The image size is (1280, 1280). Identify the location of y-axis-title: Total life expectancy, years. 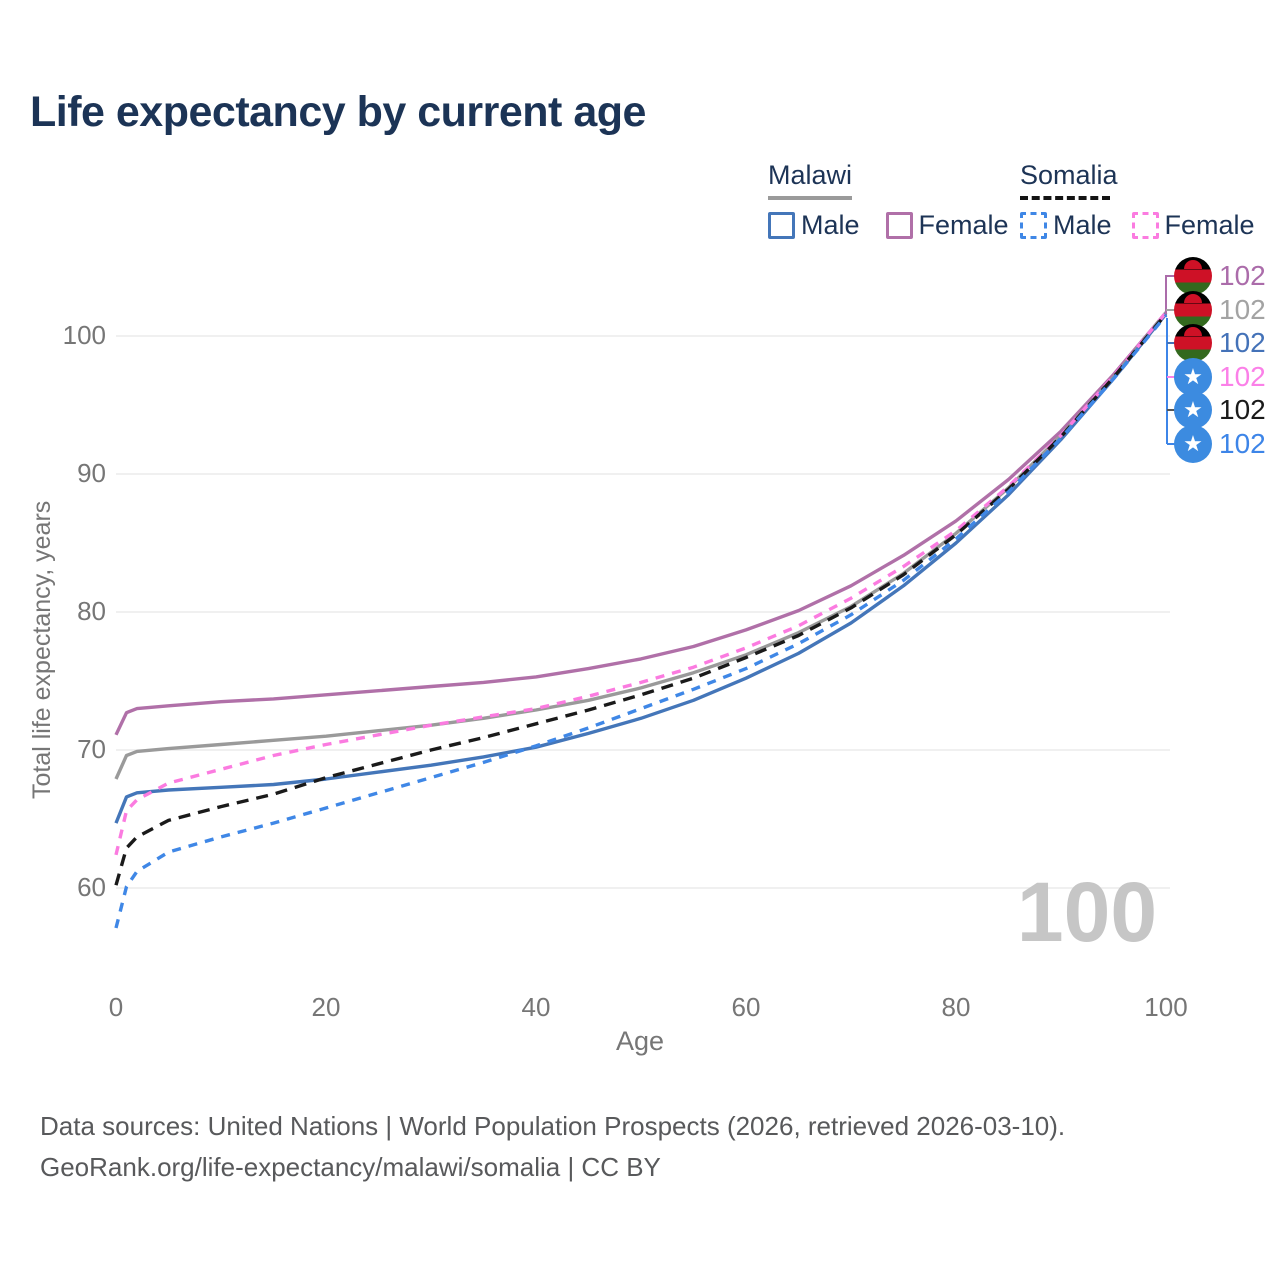
(42, 650).